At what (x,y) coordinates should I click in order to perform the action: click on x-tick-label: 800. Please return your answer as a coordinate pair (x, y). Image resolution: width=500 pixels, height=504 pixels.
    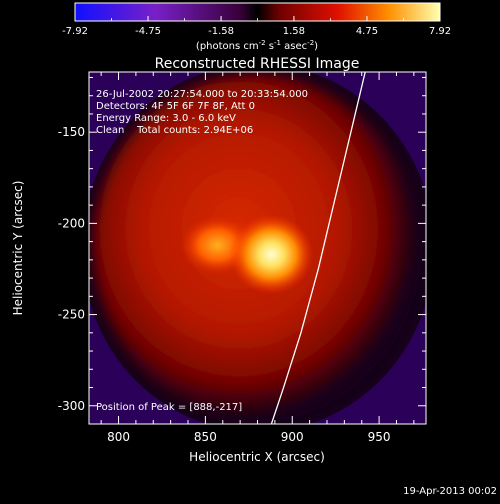
    Looking at the image, I should click on (118, 437).